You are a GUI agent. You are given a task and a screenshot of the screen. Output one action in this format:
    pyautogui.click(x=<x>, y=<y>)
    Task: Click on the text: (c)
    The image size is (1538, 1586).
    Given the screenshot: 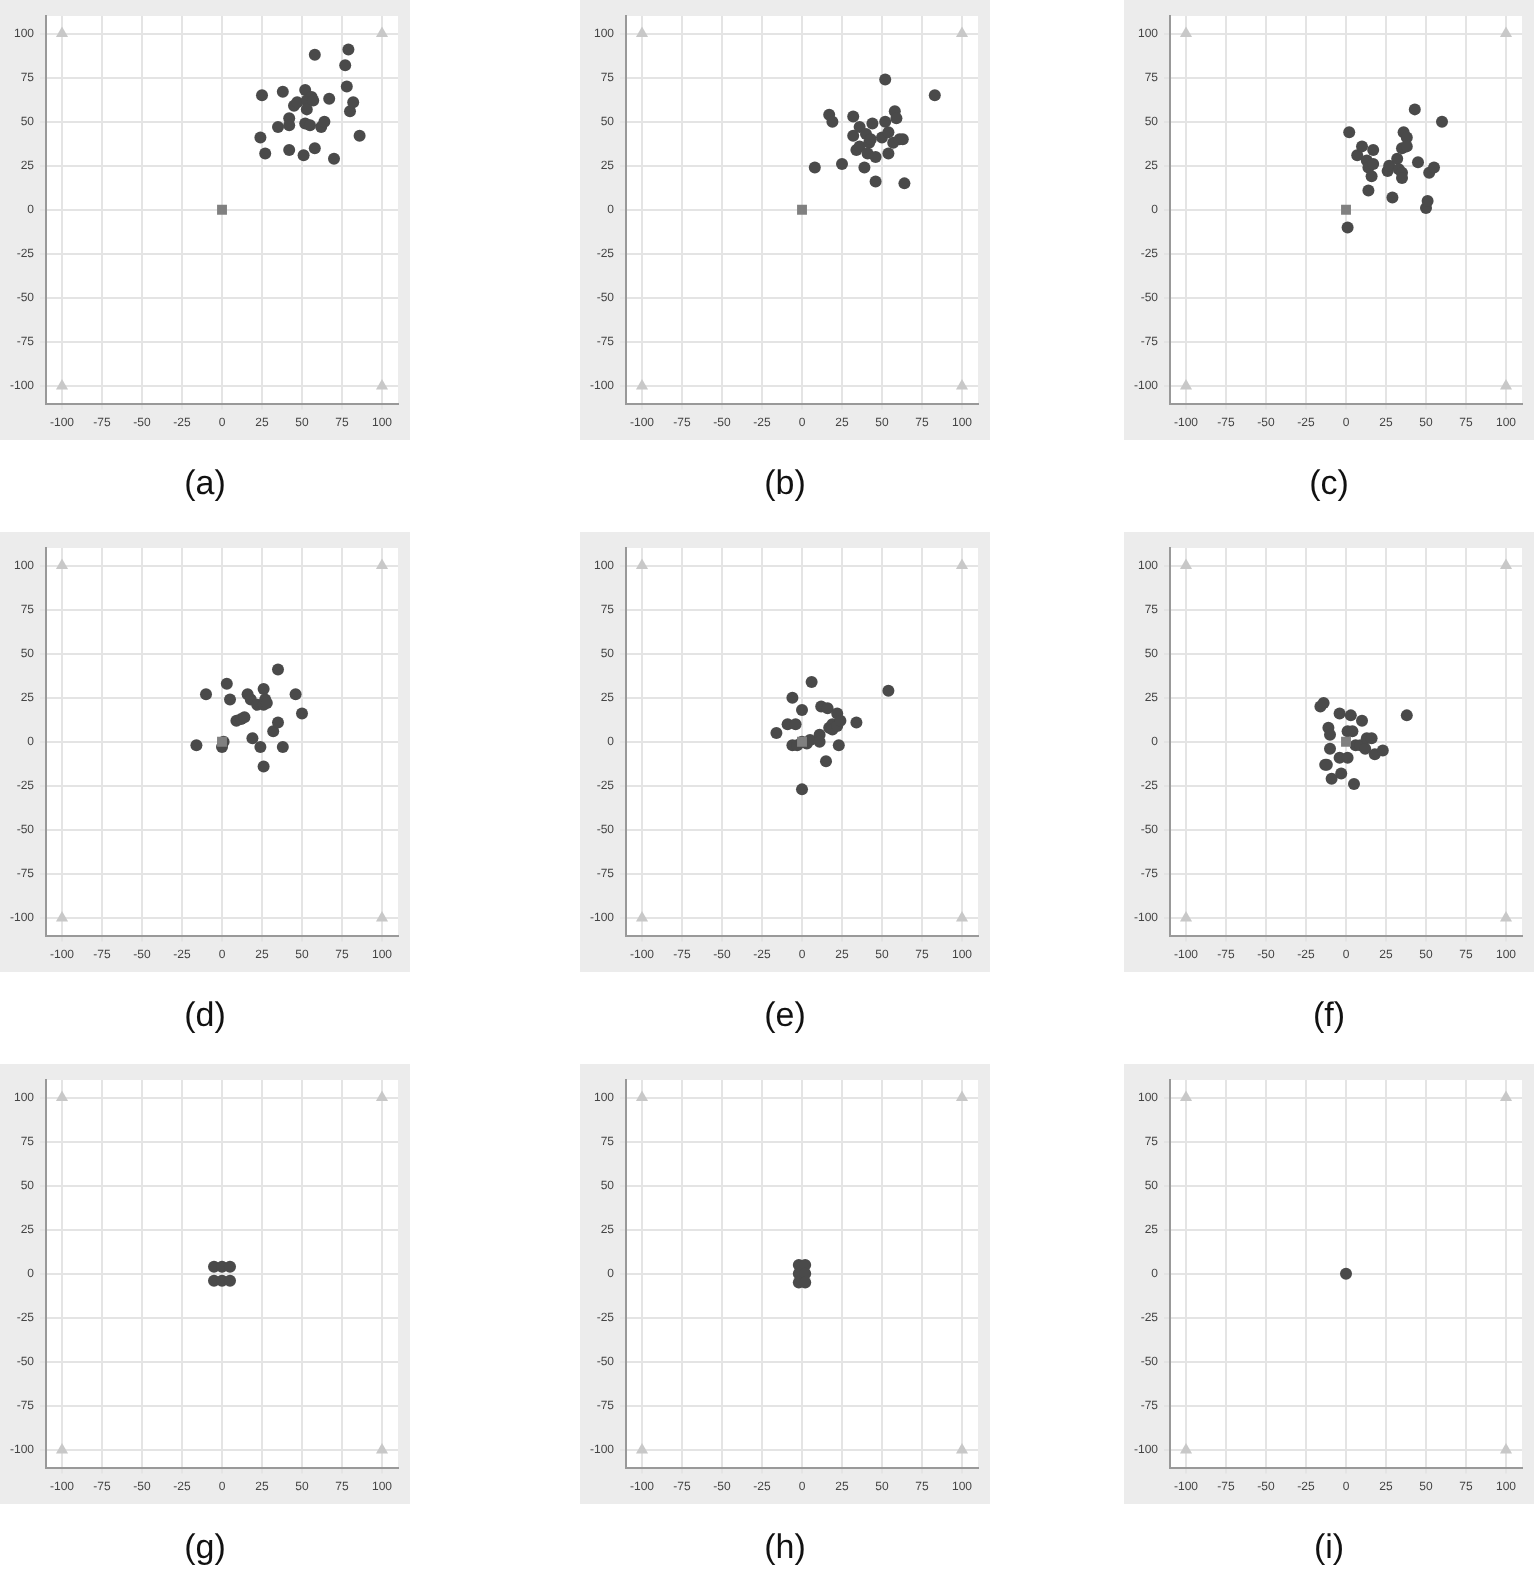 What is the action you would take?
    pyautogui.click(x=1329, y=484)
    